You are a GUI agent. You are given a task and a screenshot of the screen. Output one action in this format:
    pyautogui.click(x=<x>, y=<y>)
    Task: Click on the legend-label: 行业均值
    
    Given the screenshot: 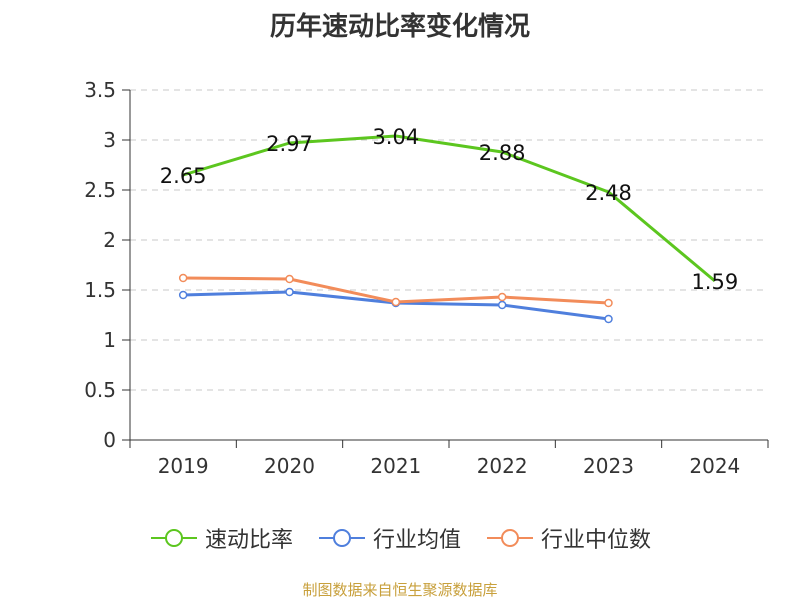 What is the action you would take?
    pyautogui.click(x=416, y=540)
    